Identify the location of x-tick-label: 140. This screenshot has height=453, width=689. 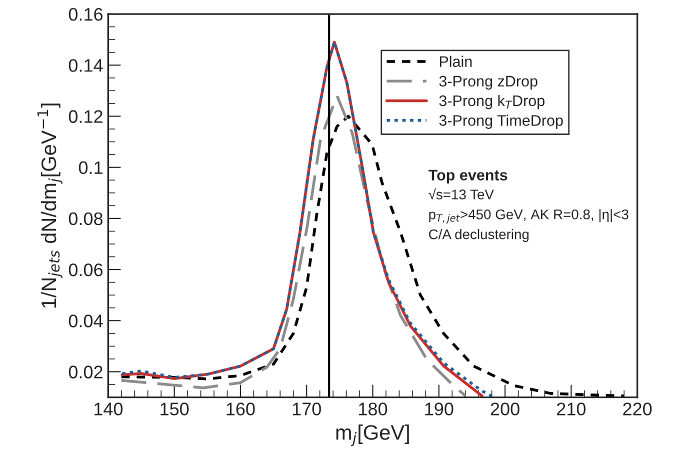
(108, 409).